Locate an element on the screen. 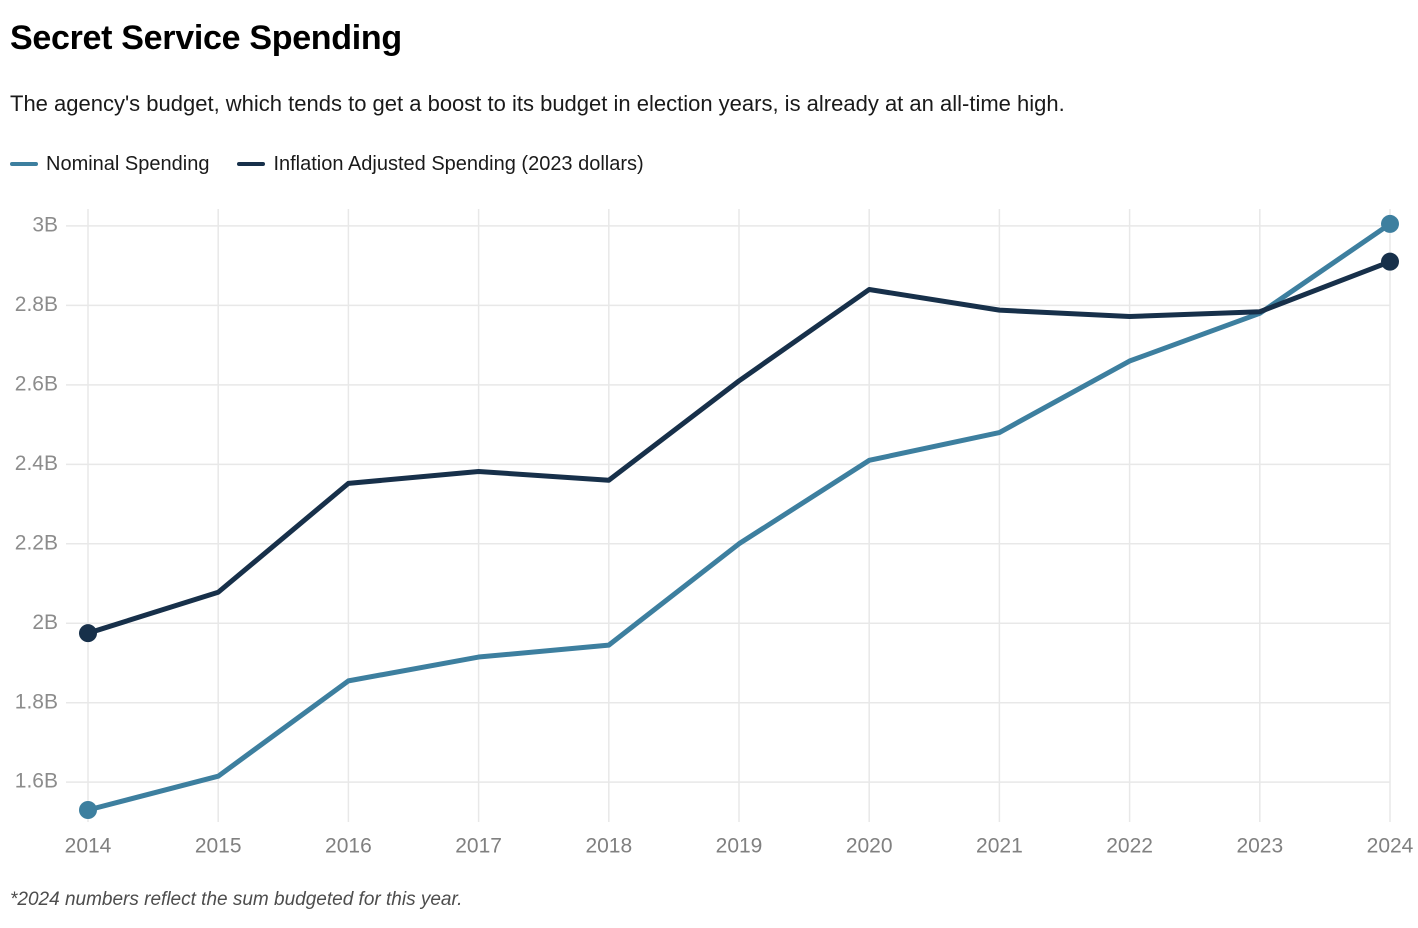 The image size is (1418, 928). x-axis-tick-label: 2014 is located at coordinates (88, 845).